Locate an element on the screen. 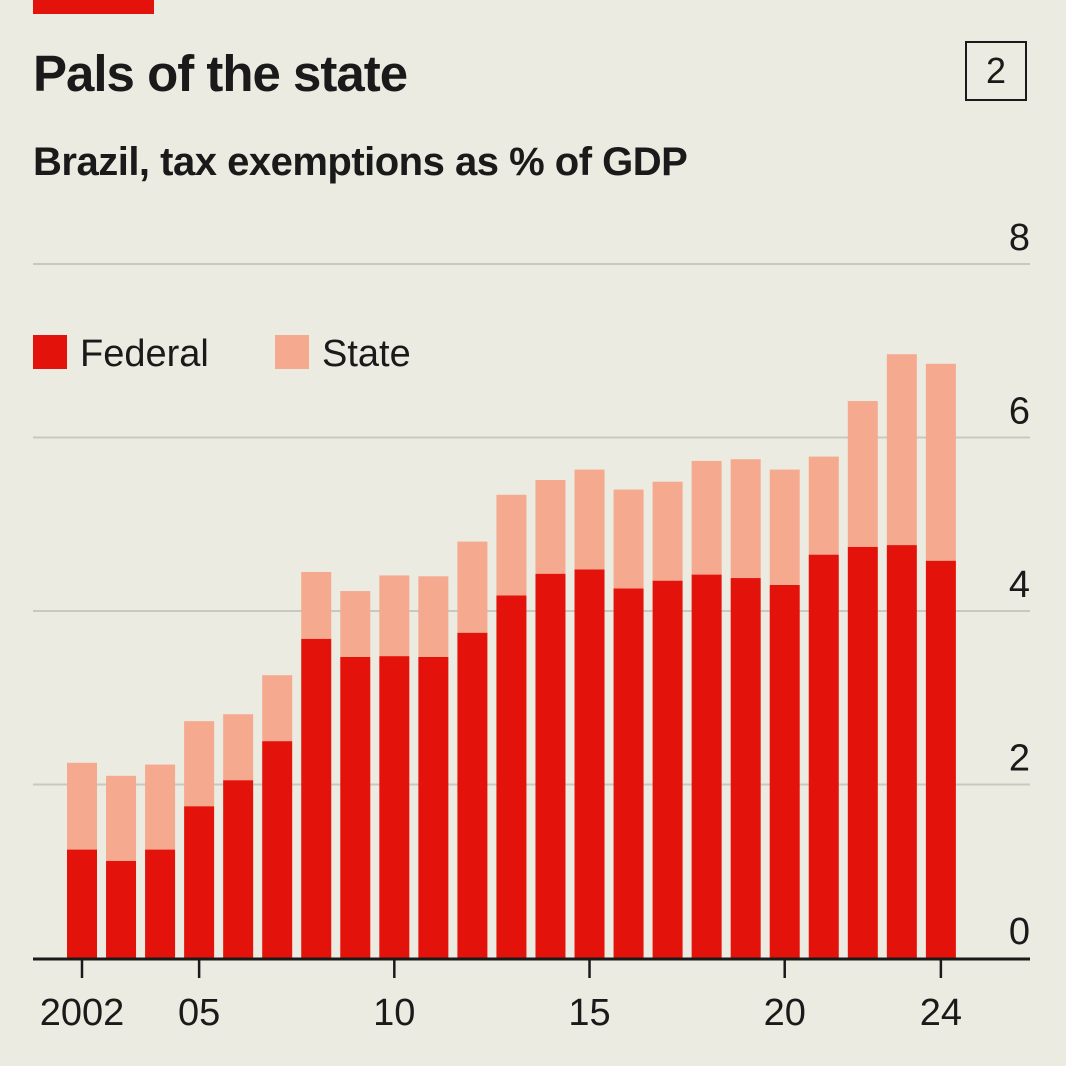 The image size is (1066, 1066). bar-federal-2008 is located at coordinates (316, 798).